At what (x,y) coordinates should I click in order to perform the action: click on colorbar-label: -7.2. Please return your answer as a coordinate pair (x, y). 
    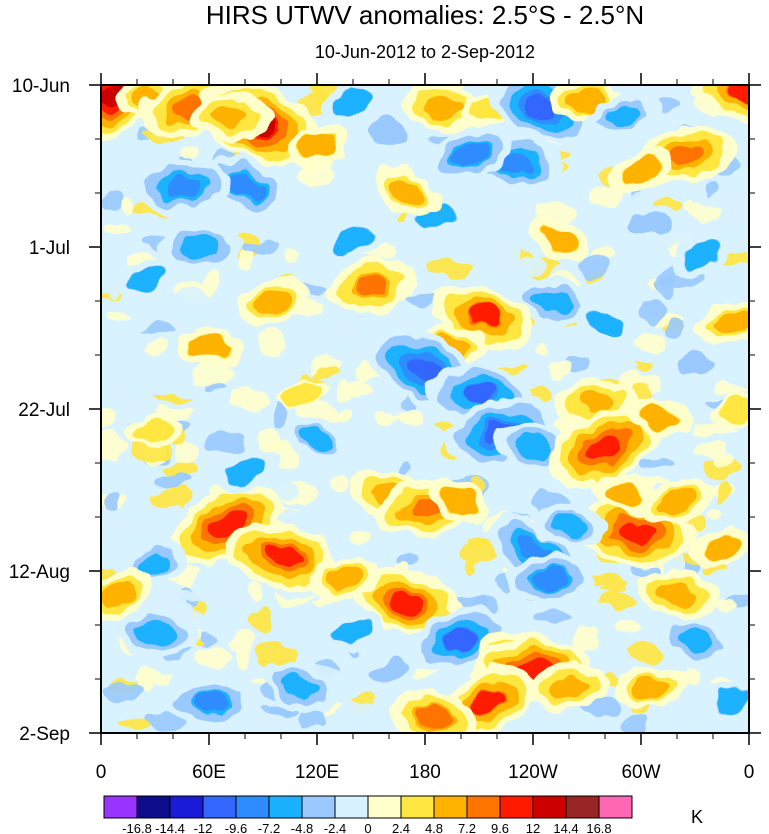
    Looking at the image, I should click on (269, 827).